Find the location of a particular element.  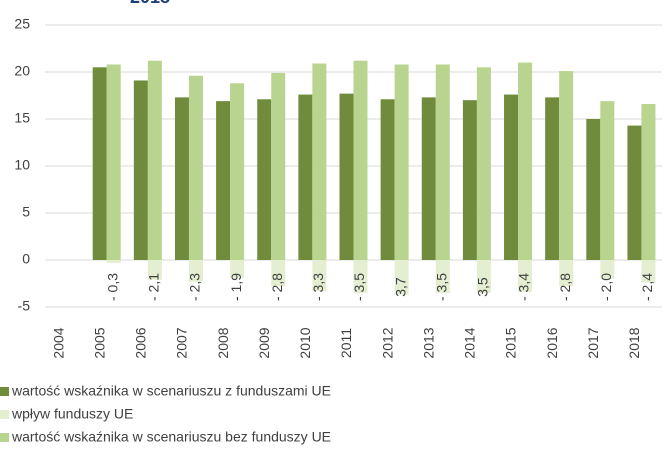

y-tick-label: -5 is located at coordinates (24, 306).